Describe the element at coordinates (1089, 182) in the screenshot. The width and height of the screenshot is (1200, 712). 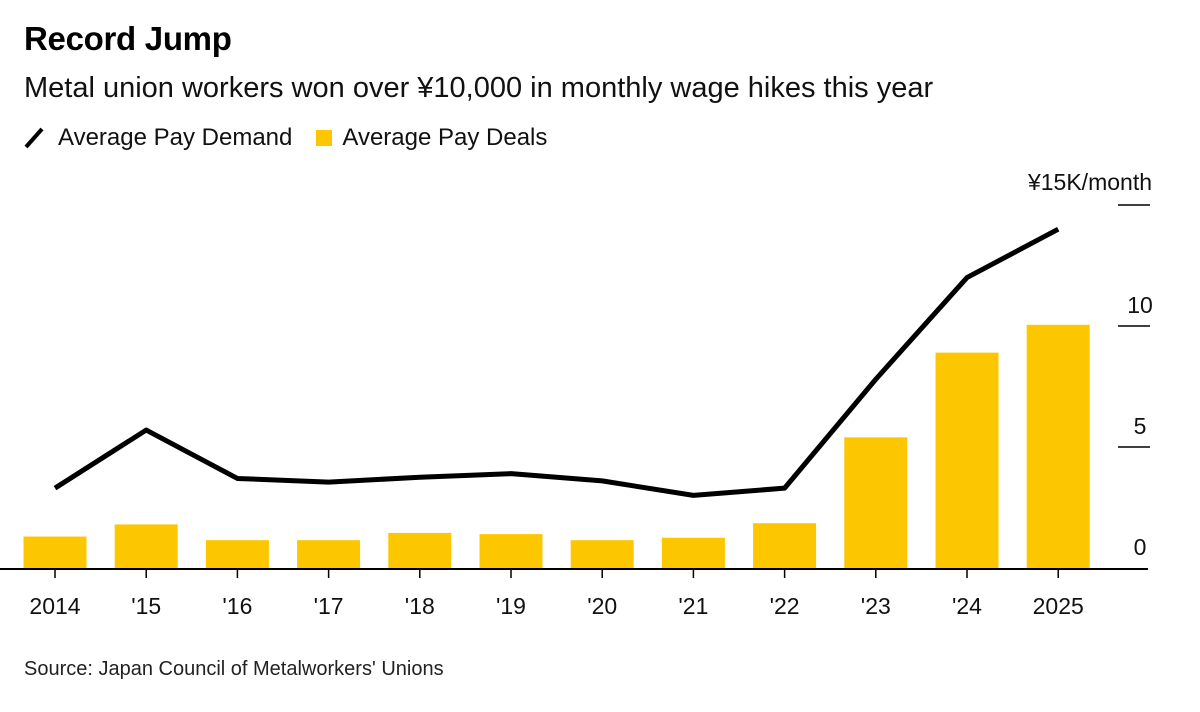
I see `y-unit-label: ¥15K/month` at that location.